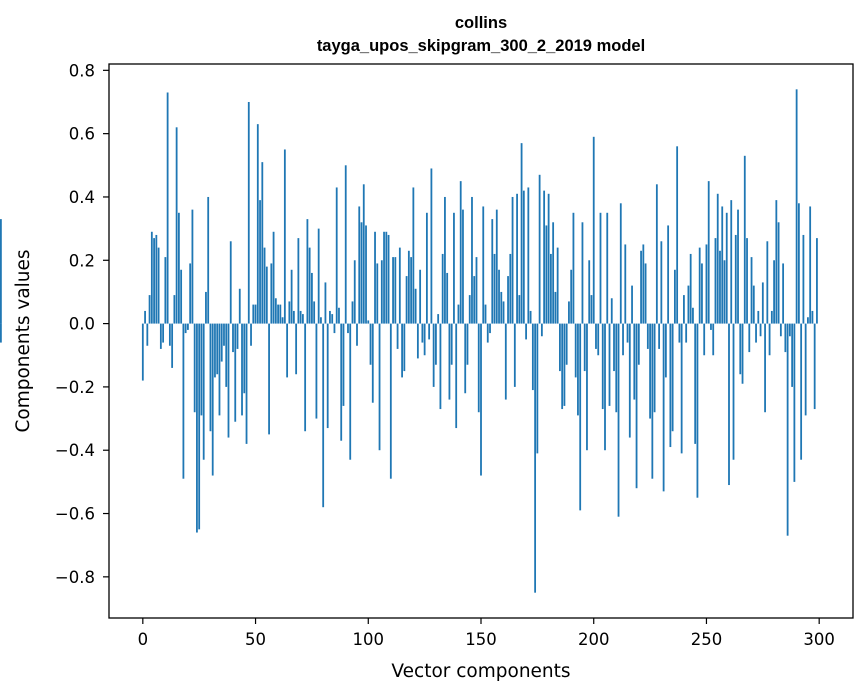 The image size is (867, 696). Describe the element at coordinates (82, 70) in the screenshot. I see `y-tick-label: 0.8` at that location.